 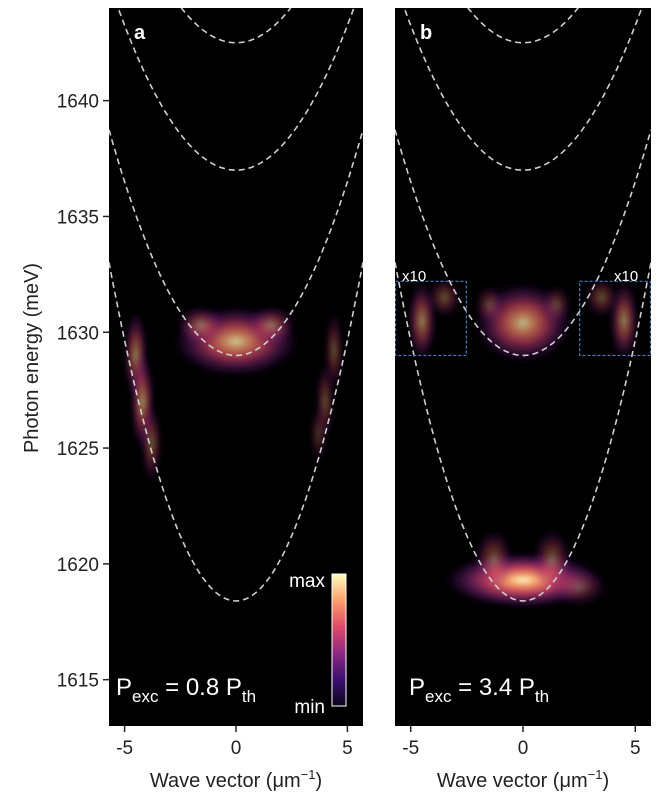 What do you see at coordinates (414, 276) in the screenshot?
I see `inset-label-left: x10` at bounding box center [414, 276].